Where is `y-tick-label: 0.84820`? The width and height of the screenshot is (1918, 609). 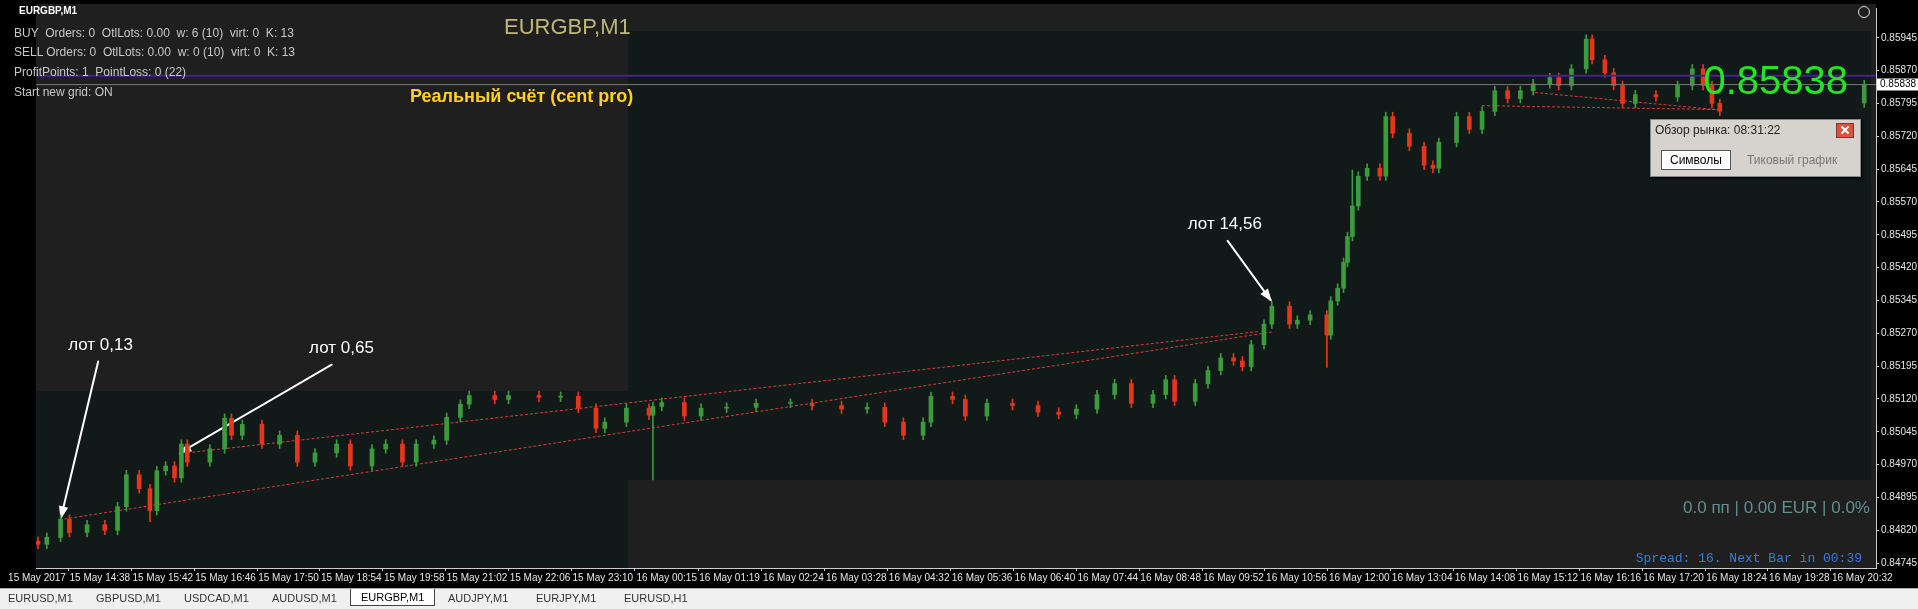
y-tick-label: 0.84820 is located at coordinates (1899, 530).